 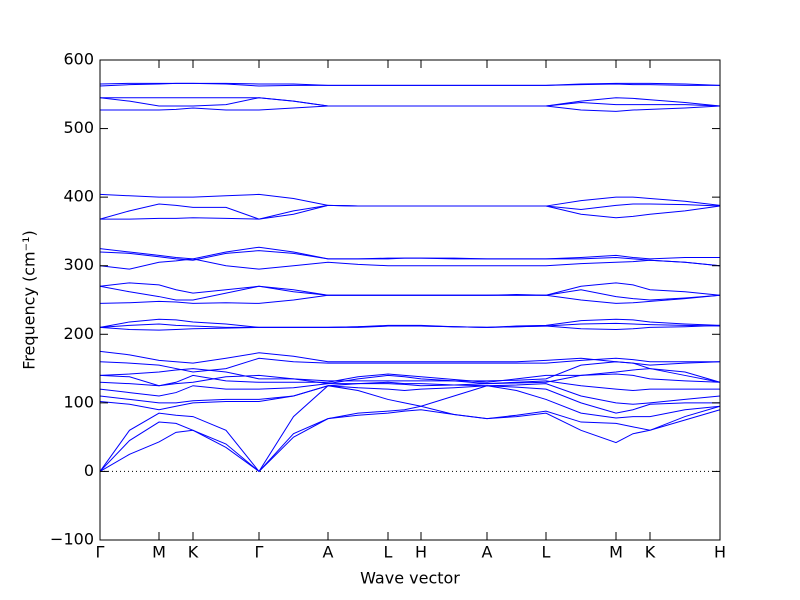 What do you see at coordinates (78, 196) in the screenshot?
I see `y-tick-label: 400` at bounding box center [78, 196].